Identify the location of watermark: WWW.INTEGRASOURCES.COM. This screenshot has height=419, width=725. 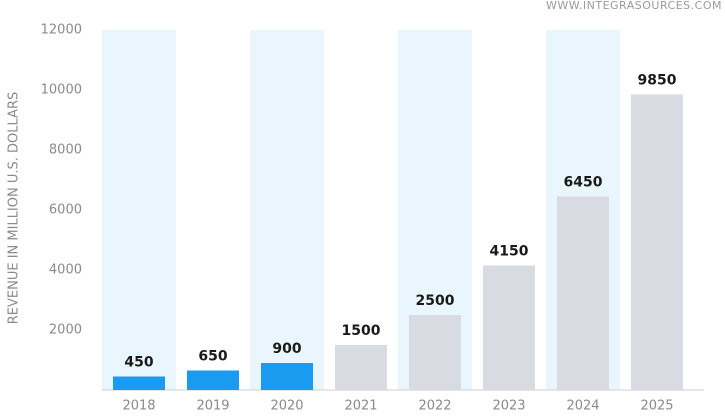
(634, 6).